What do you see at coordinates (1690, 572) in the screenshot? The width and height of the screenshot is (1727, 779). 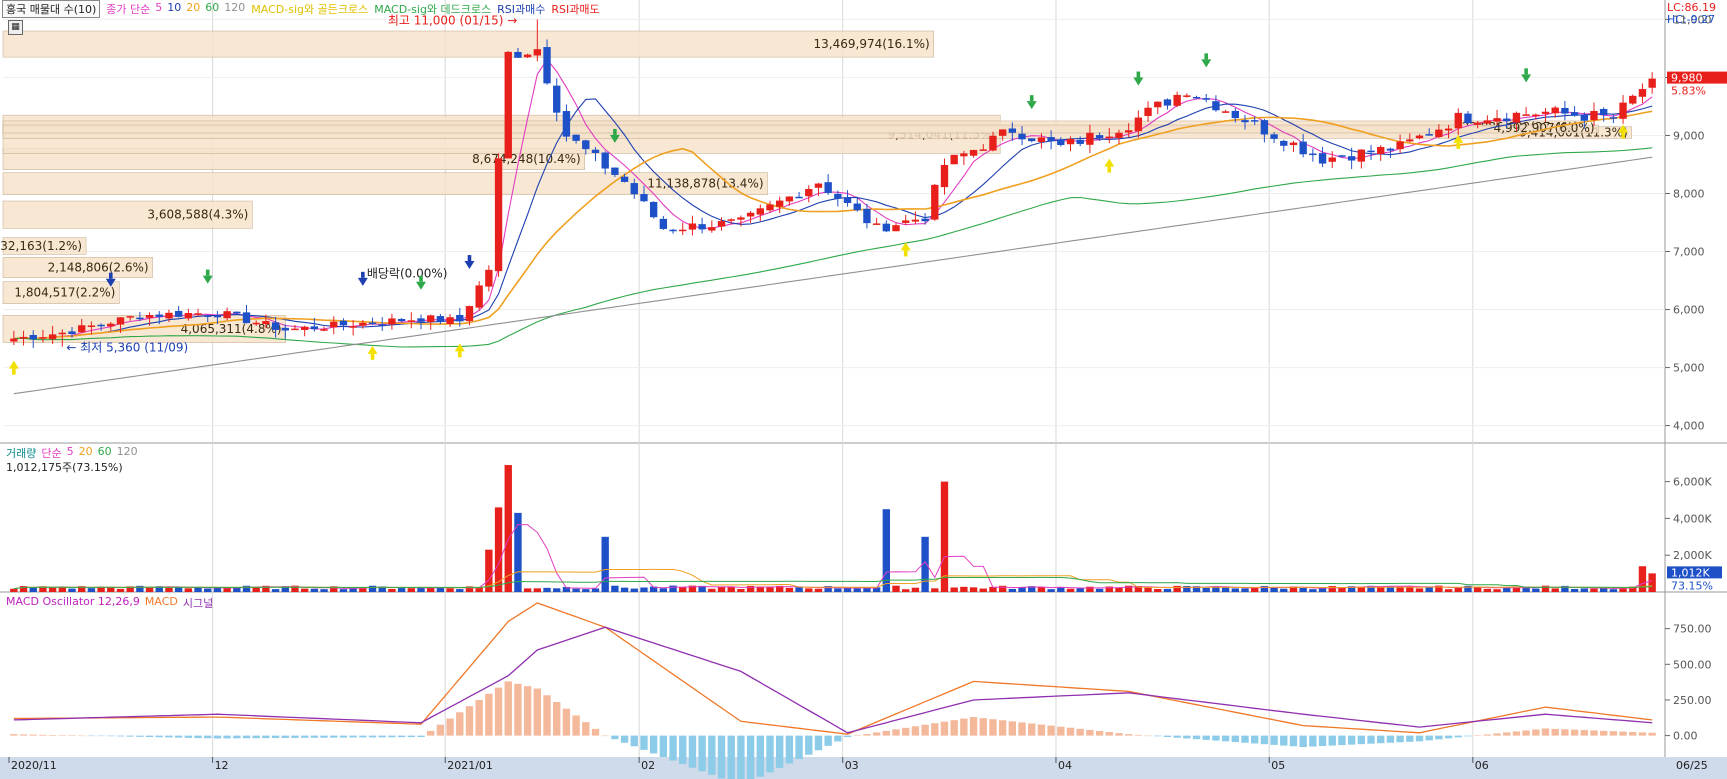 I see `volume-current-value: 1,012K` at bounding box center [1690, 572].